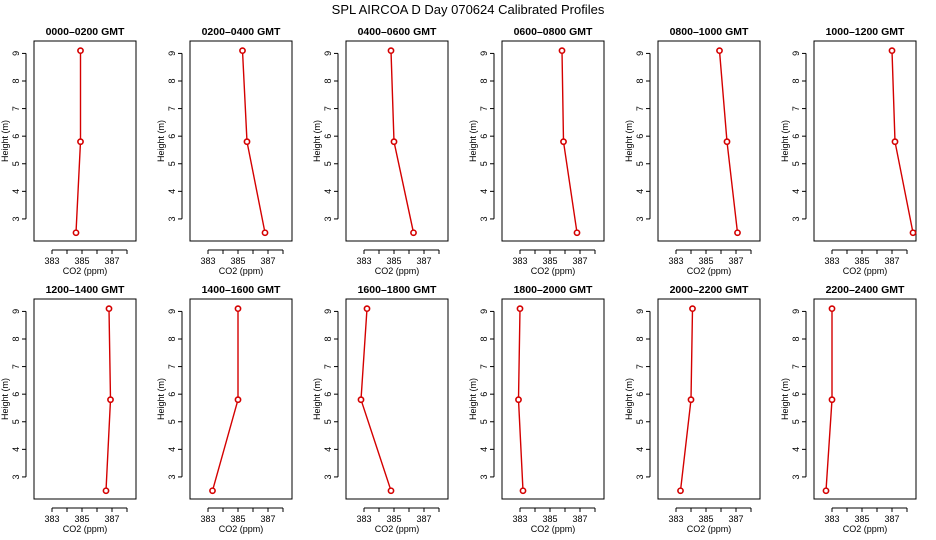 The height and width of the screenshot is (540, 936). I want to click on panel-title: 1600–1800 GMT, so click(397, 290).